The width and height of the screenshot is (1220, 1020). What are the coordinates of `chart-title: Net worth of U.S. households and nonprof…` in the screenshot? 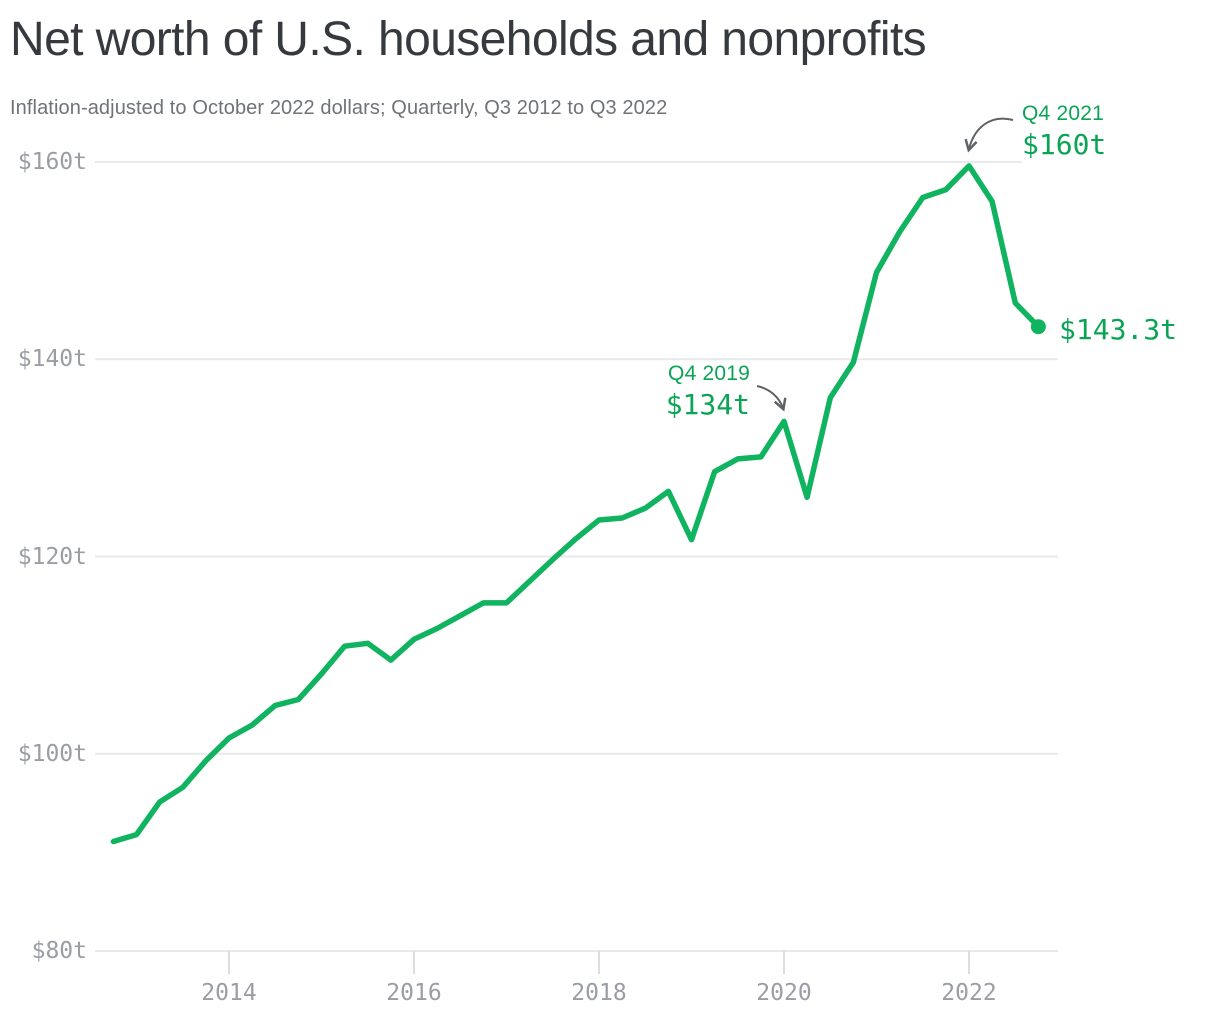 It's located at (468, 39).